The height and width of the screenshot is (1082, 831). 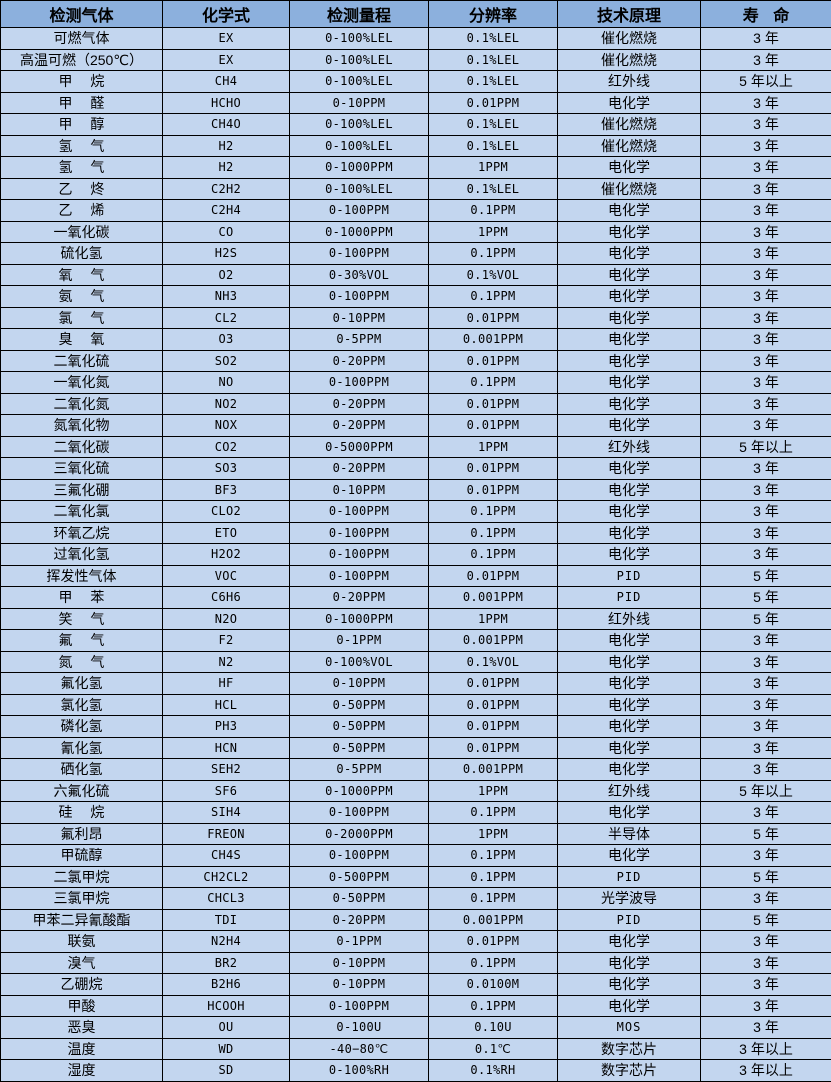 I want to click on cell-formula: SO3, so click(x=226, y=469).